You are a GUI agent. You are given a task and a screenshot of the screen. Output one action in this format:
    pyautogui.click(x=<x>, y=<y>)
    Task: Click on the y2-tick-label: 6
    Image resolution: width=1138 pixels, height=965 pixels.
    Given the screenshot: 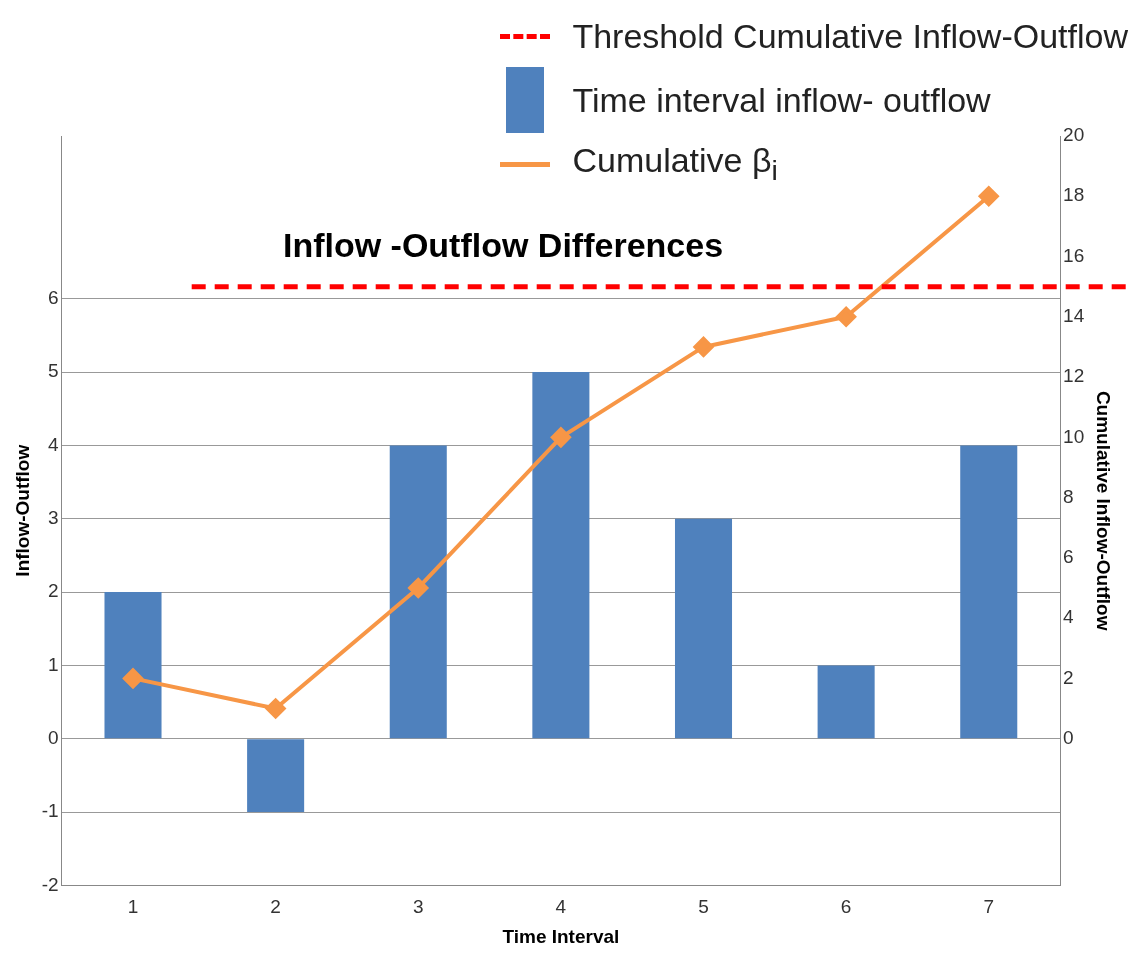 What is the action you would take?
    pyautogui.click(x=1068, y=557)
    